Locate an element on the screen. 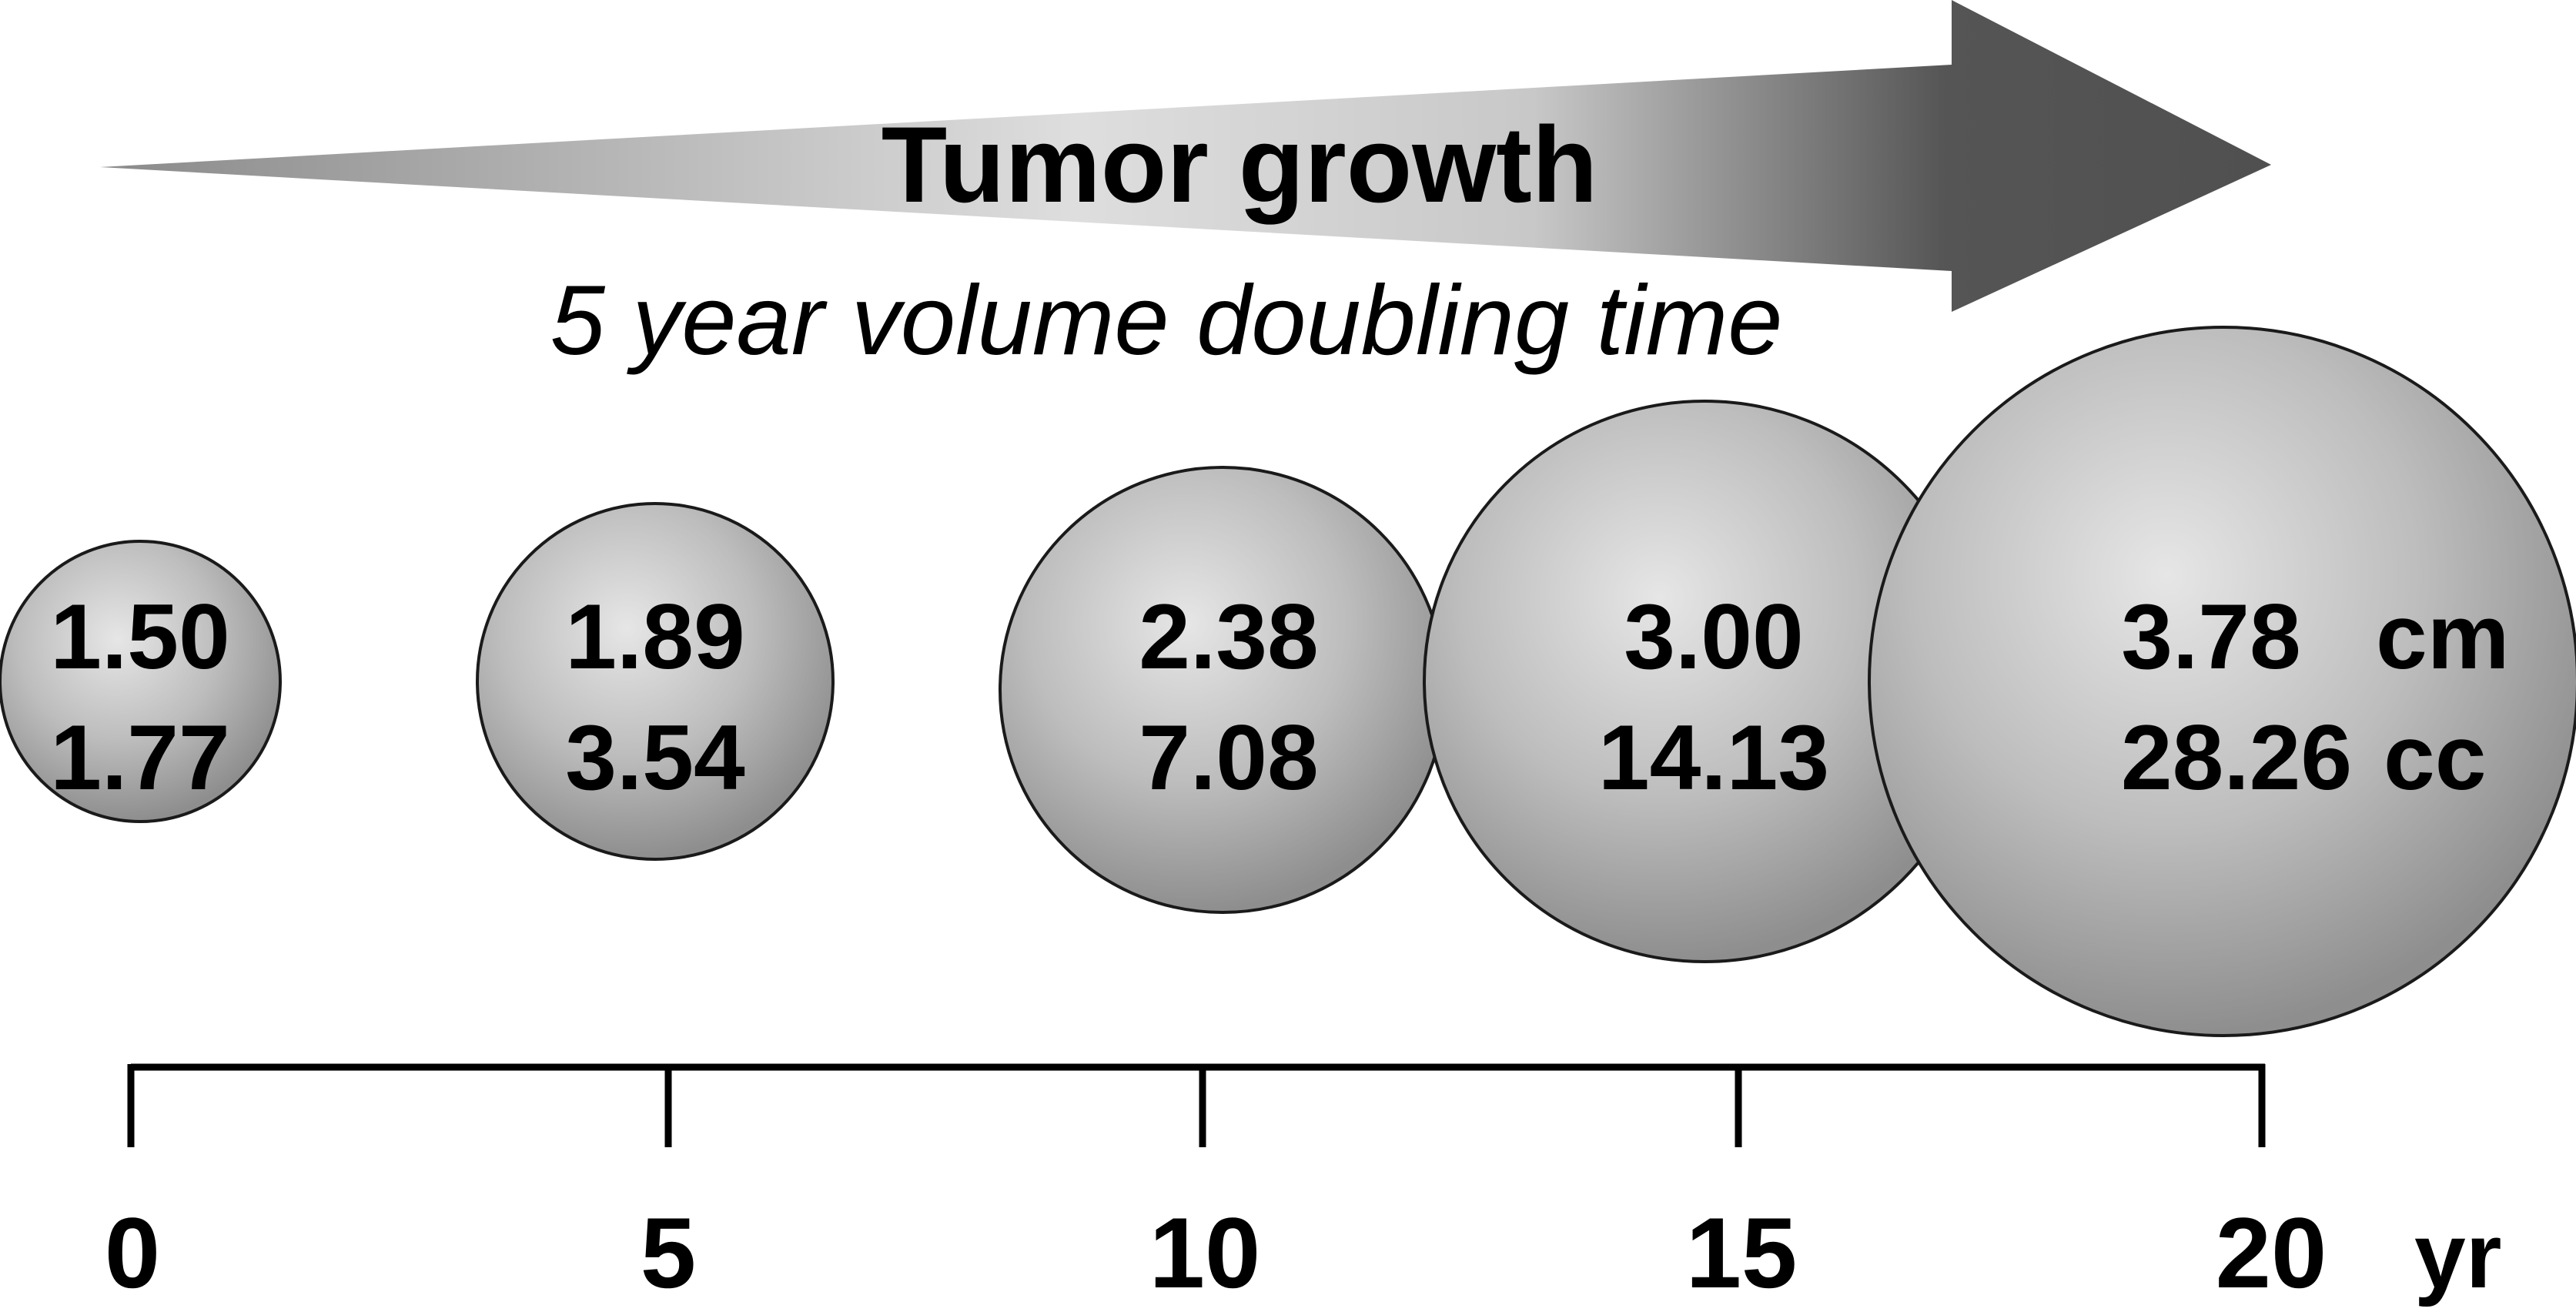  diameter-label: 3.00 is located at coordinates (1714, 637).